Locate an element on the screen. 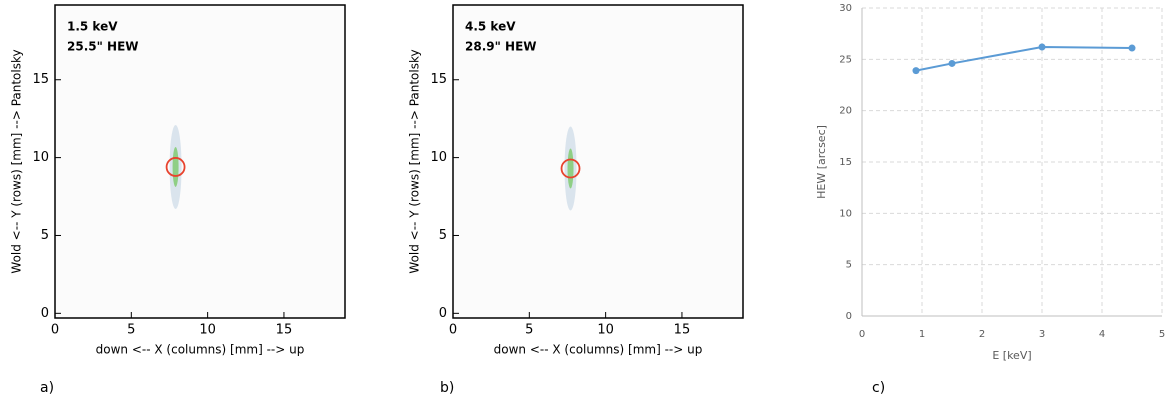 This screenshot has width=1165, height=402. annotation: 28.9" HEW is located at coordinates (501, 47).